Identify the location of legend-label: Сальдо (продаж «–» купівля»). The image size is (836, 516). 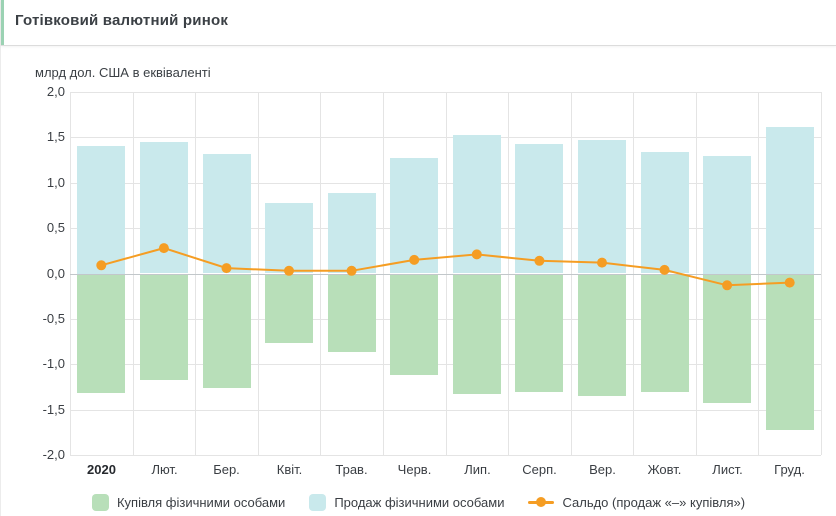
(654, 502).